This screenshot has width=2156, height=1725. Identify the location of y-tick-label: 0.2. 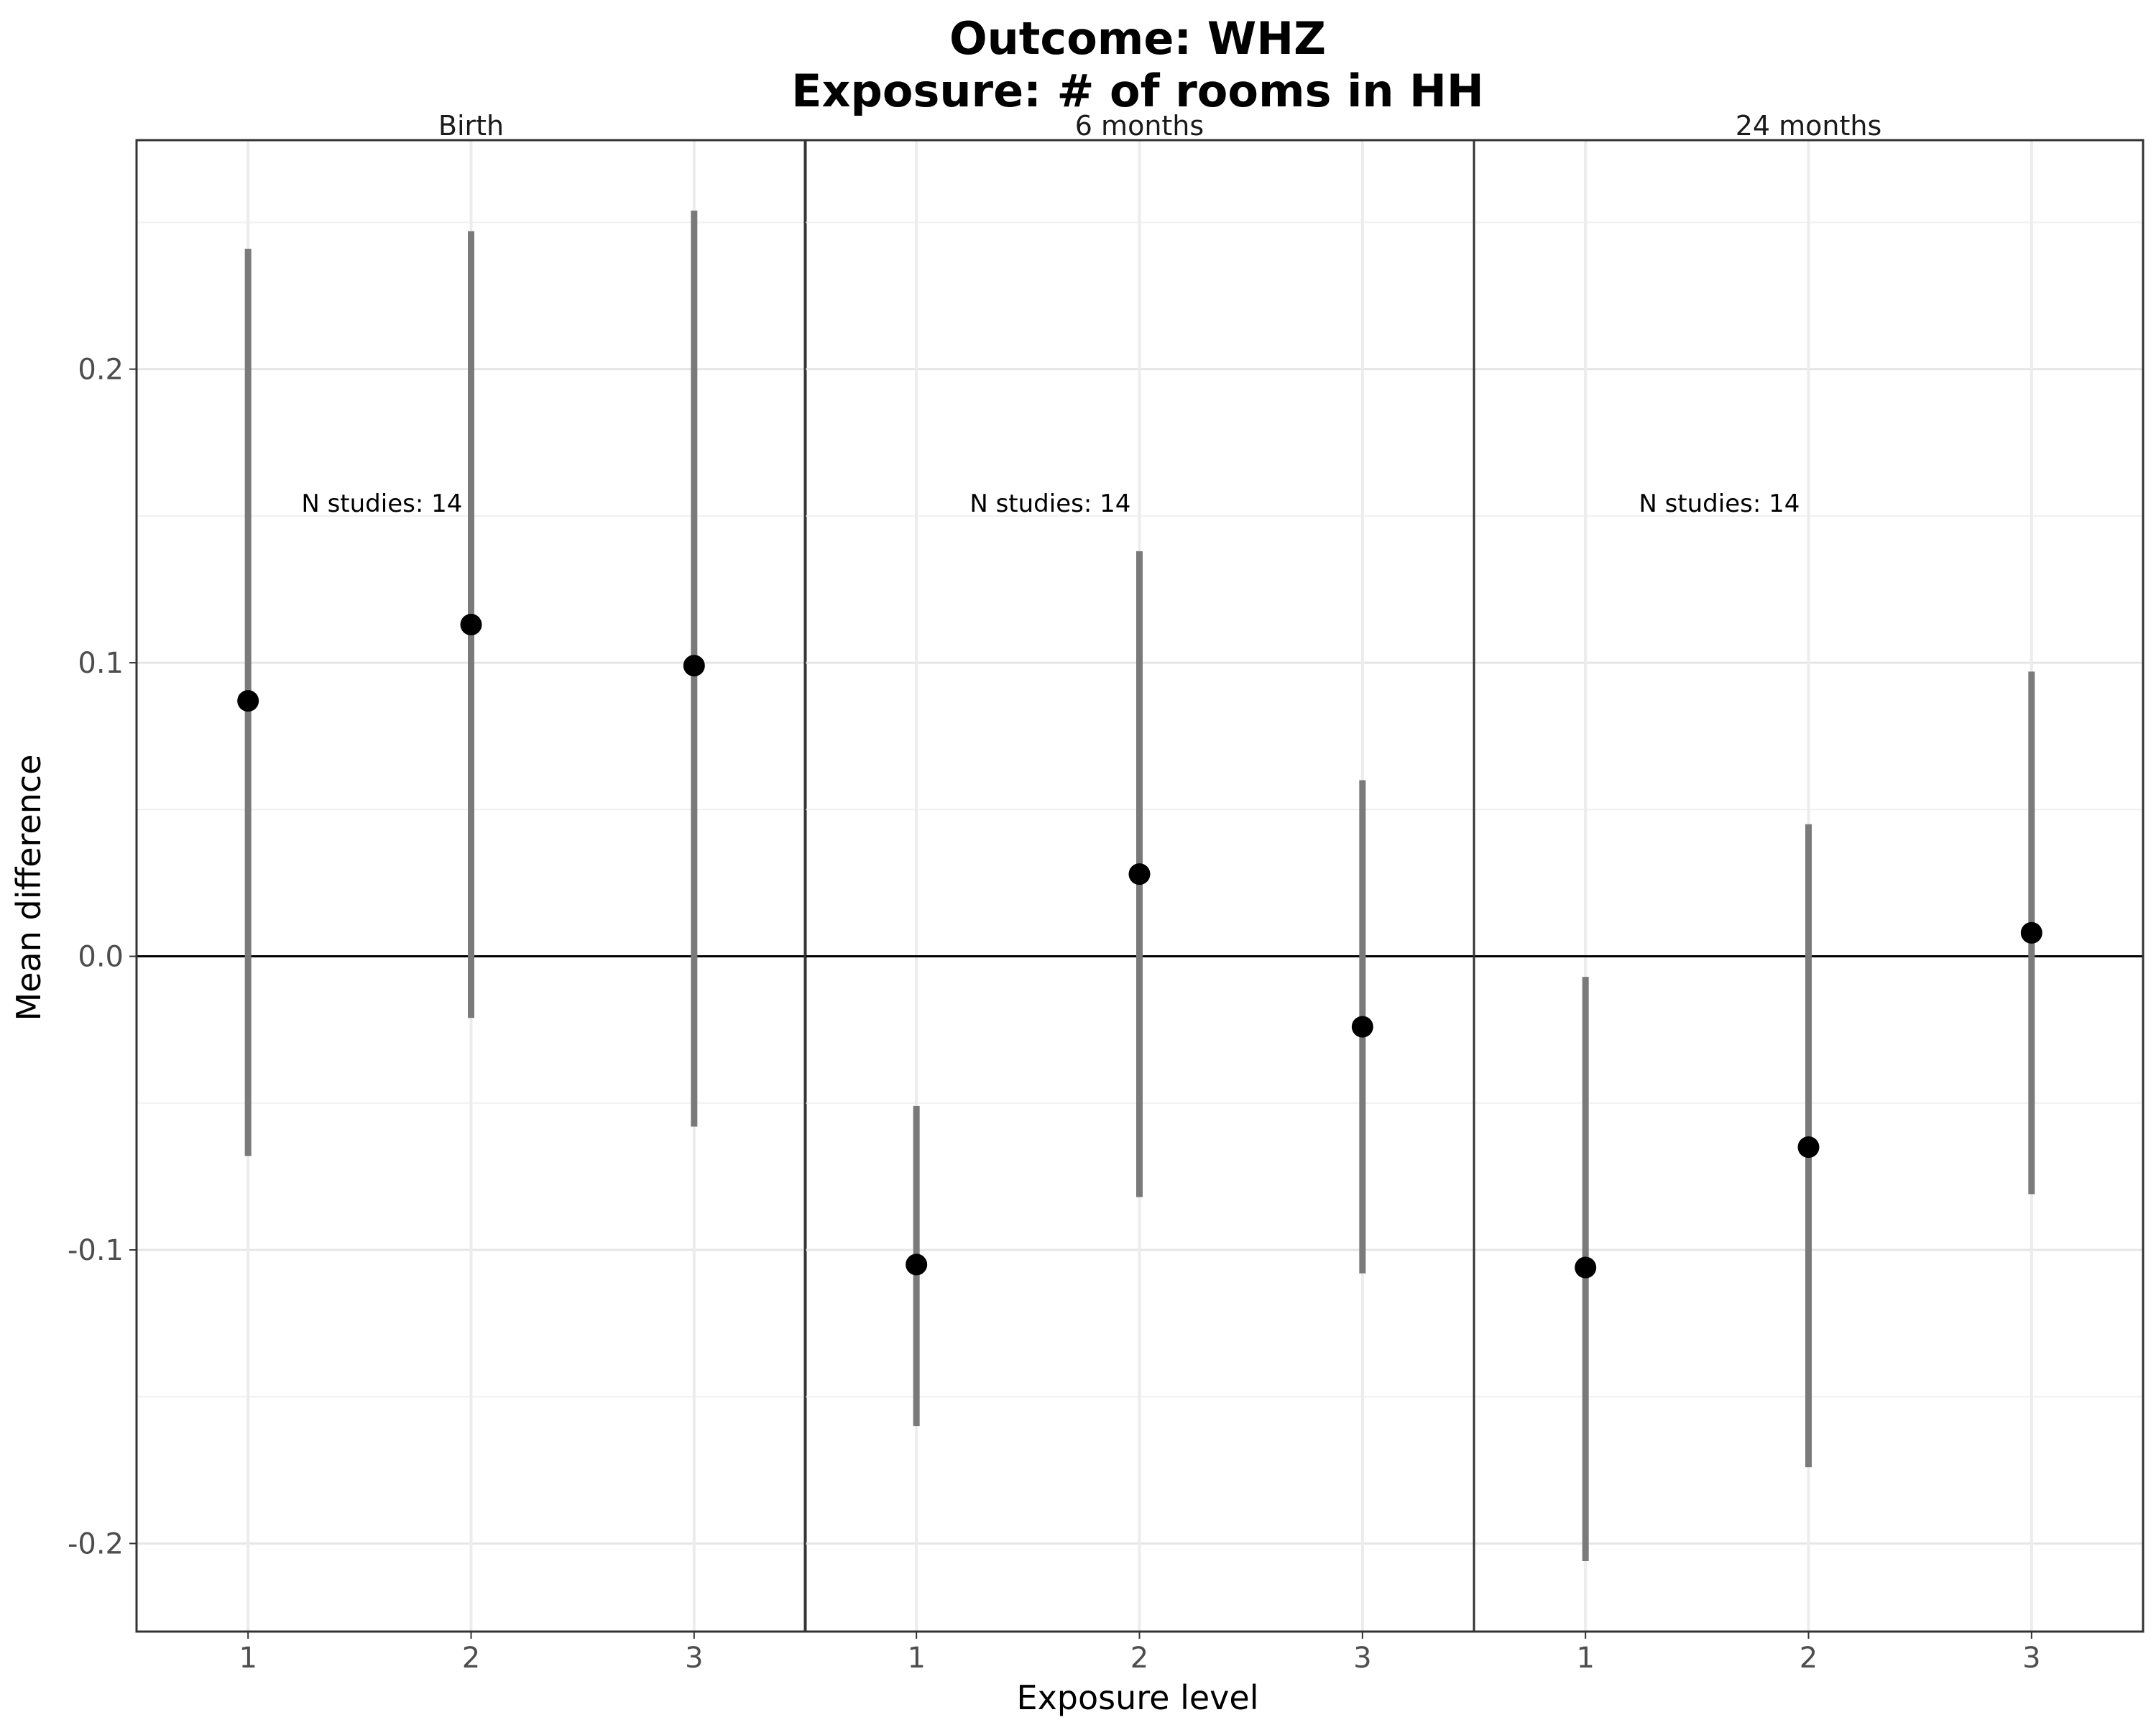
(101, 370).